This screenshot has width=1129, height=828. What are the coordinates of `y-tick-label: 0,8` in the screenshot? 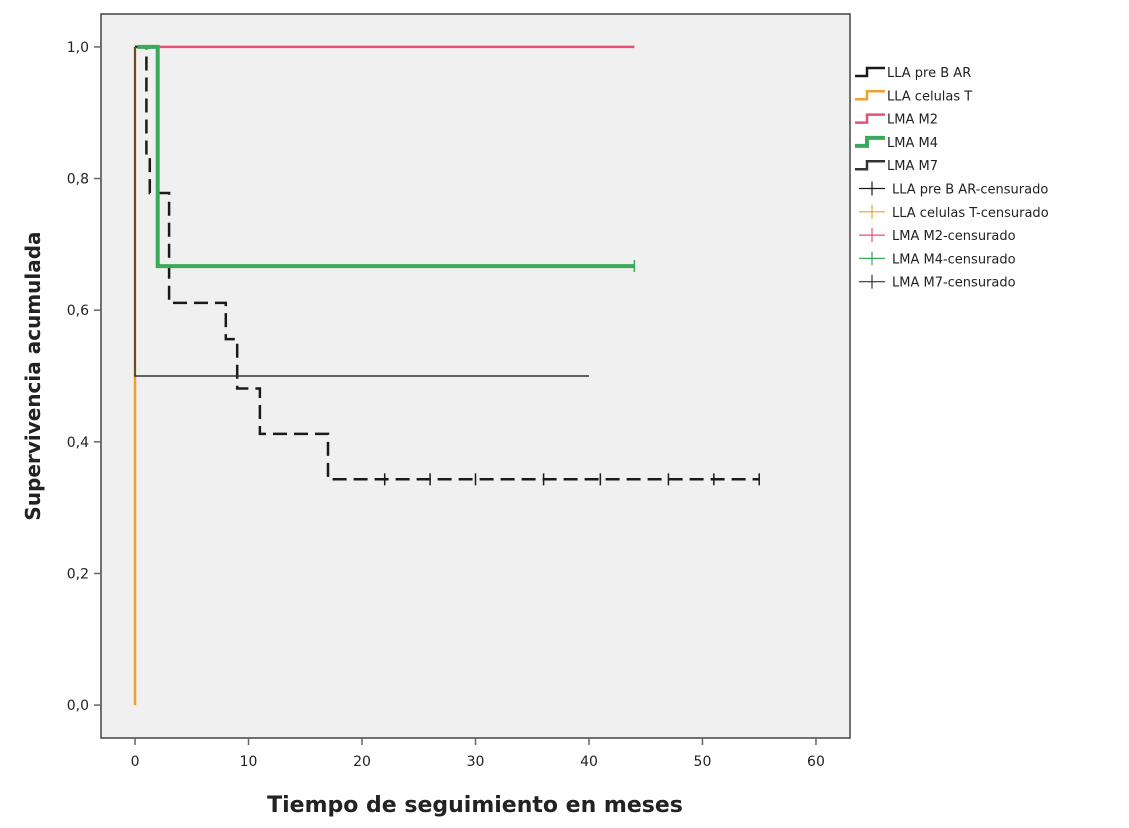 It's located at (78, 180).